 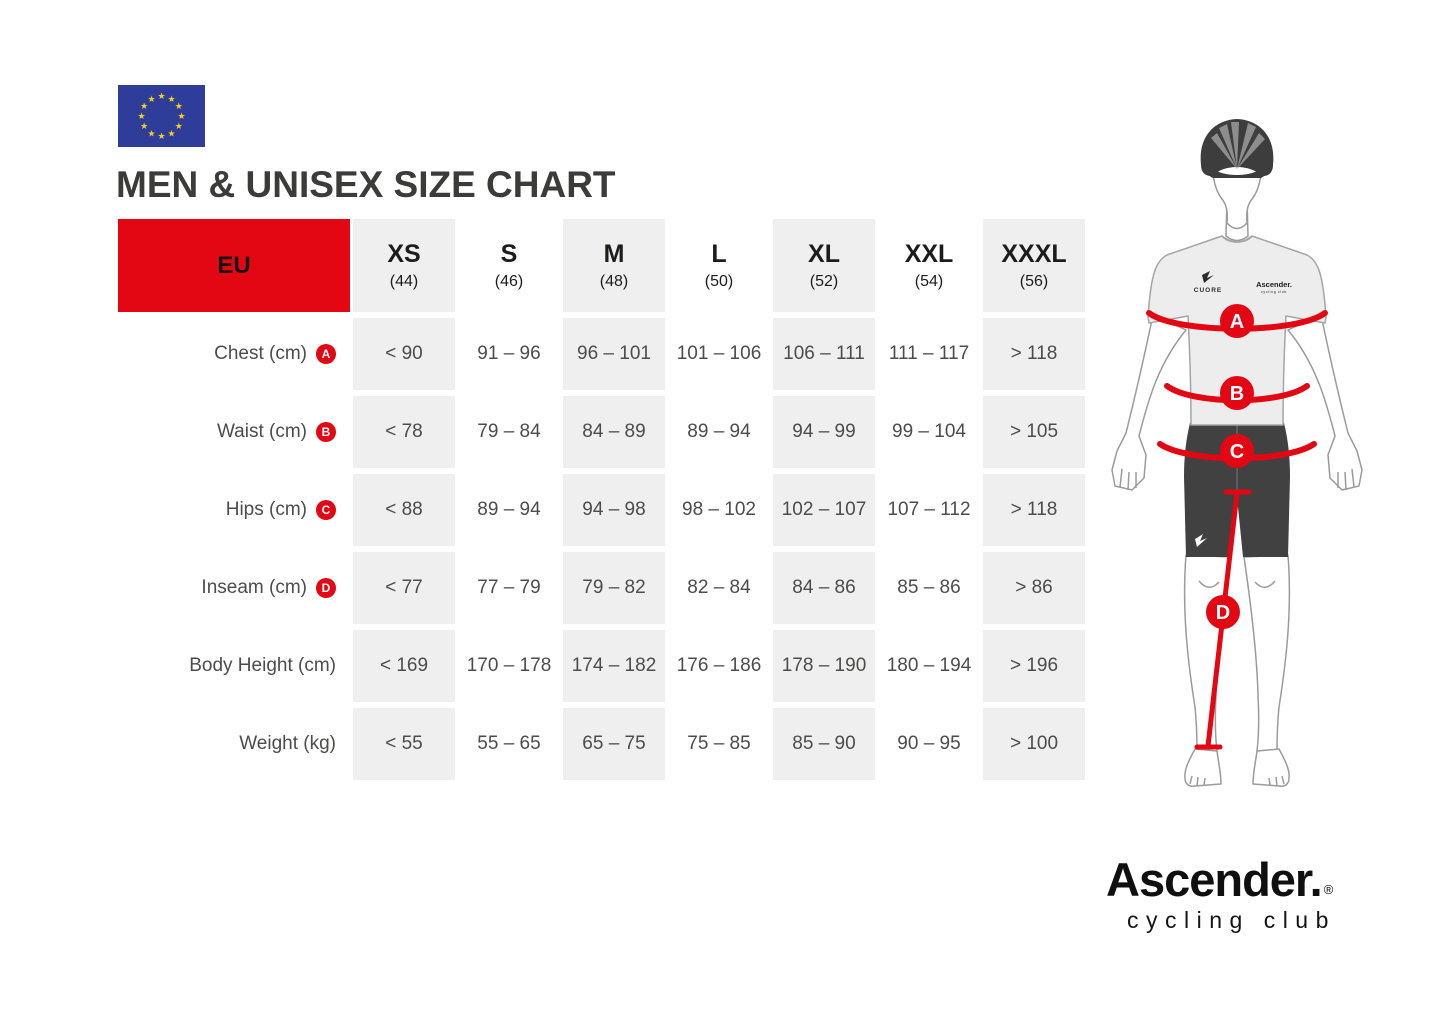 What do you see at coordinates (1034, 265) in the screenshot?
I see `size-column-header-xxxl: XXXL (56)` at bounding box center [1034, 265].